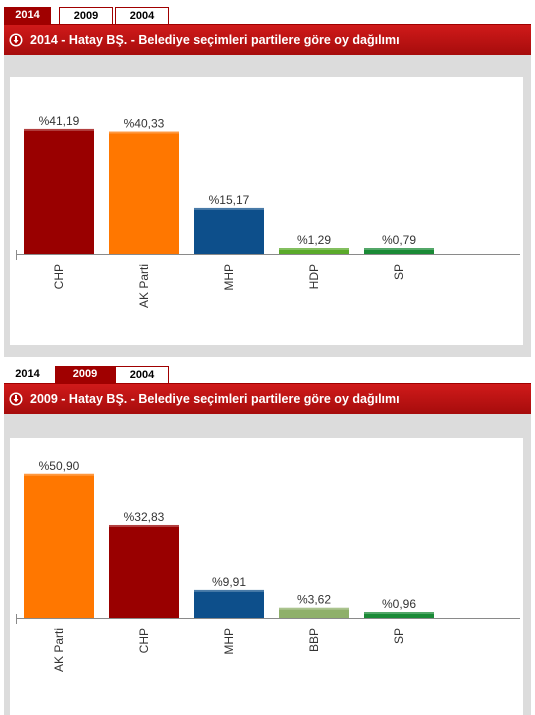 This screenshot has width=535, height=715. What do you see at coordinates (399, 240) in the screenshot?
I see `data-label: %0,79` at bounding box center [399, 240].